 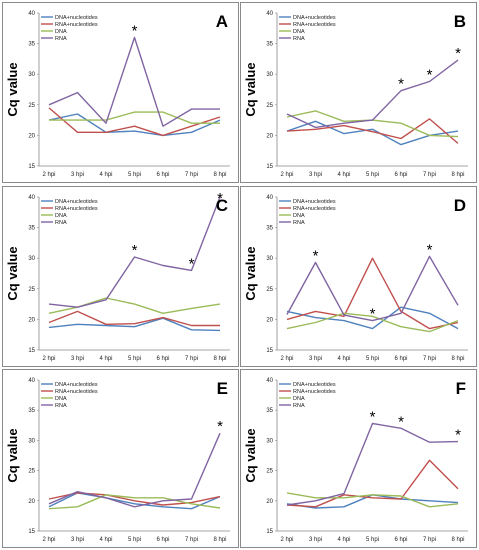 I want to click on panel-label: E, so click(x=222, y=388).